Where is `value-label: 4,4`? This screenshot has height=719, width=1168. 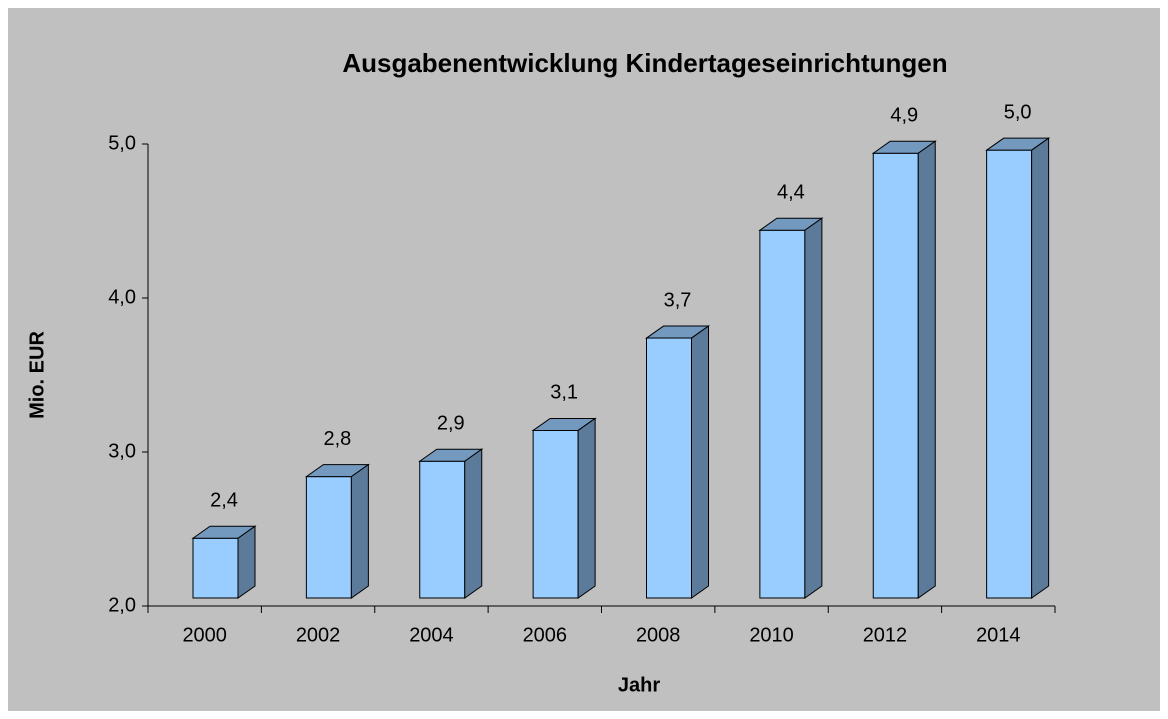
value-label: 4,4 is located at coordinates (791, 193).